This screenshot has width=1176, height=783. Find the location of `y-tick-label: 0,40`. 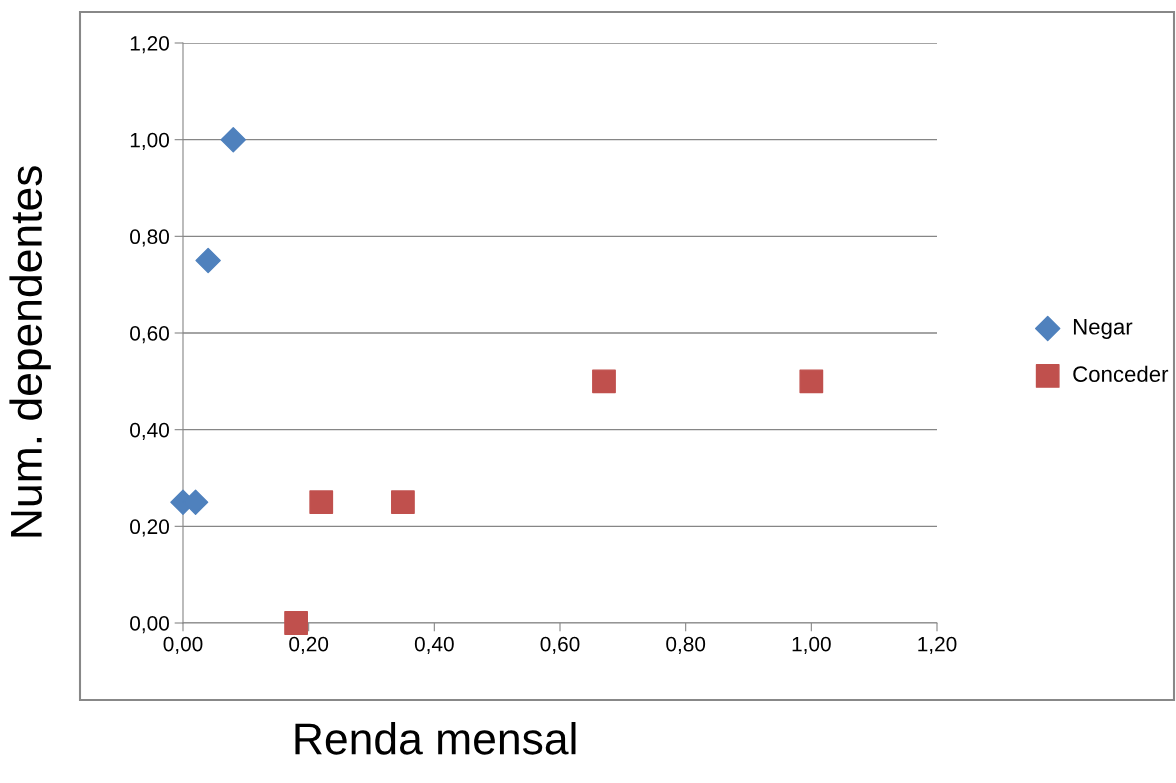

y-tick-label: 0,40 is located at coordinates (149, 431).